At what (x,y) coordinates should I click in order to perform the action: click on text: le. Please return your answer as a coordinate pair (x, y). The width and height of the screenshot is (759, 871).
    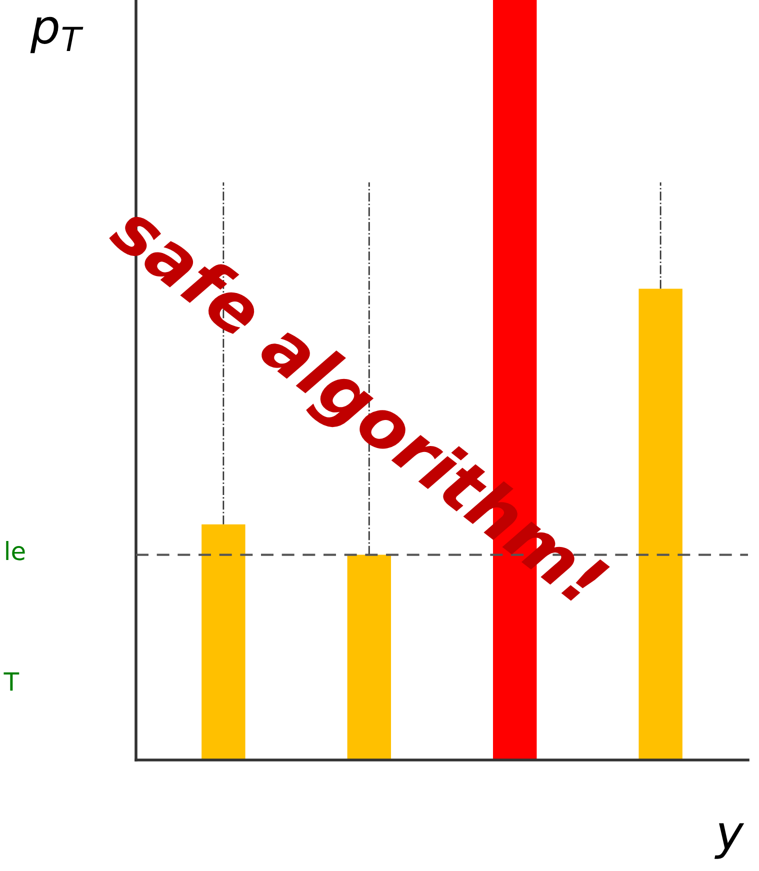
    Looking at the image, I should click on (15, 550).